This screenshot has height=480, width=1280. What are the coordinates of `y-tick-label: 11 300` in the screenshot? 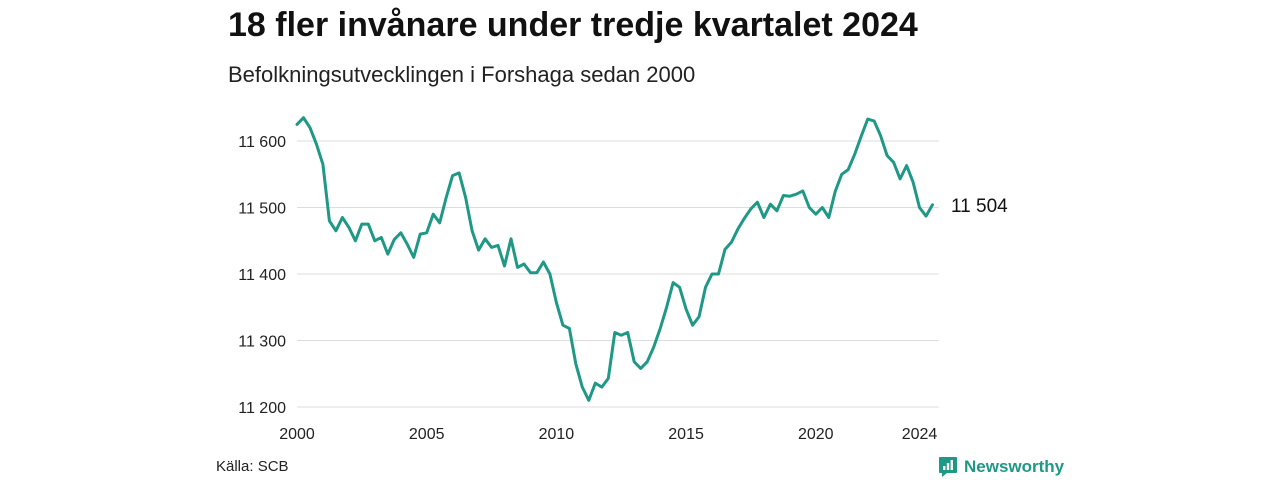 It's located at (262, 342).